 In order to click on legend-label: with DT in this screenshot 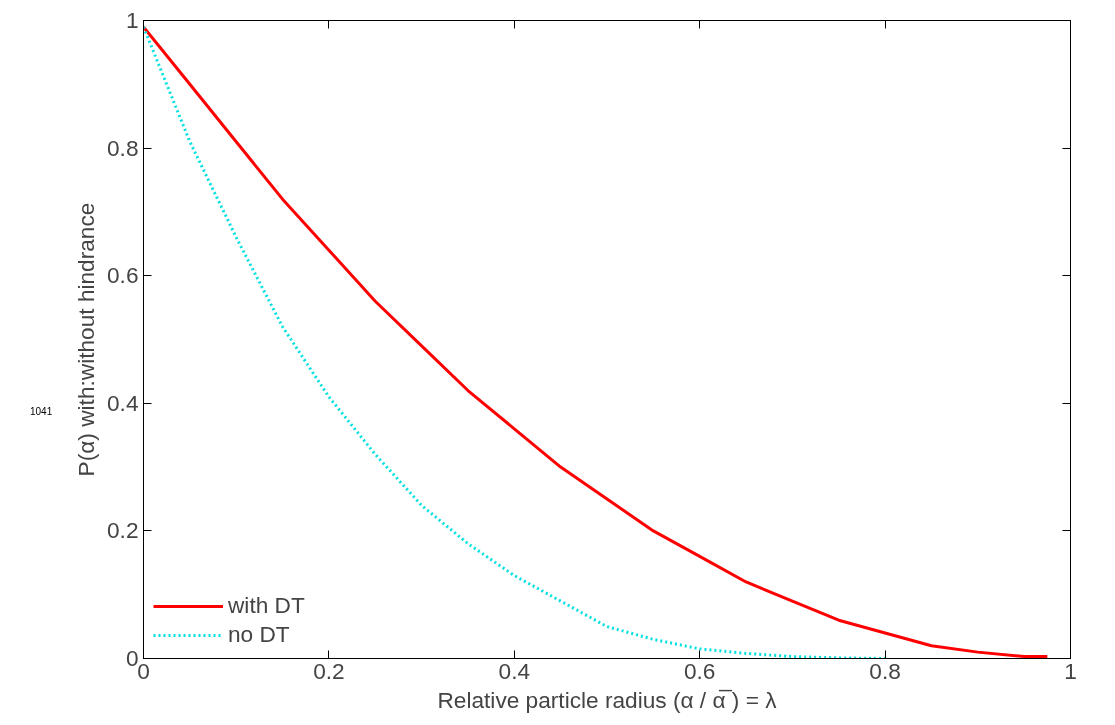, I will do `click(266, 605)`.